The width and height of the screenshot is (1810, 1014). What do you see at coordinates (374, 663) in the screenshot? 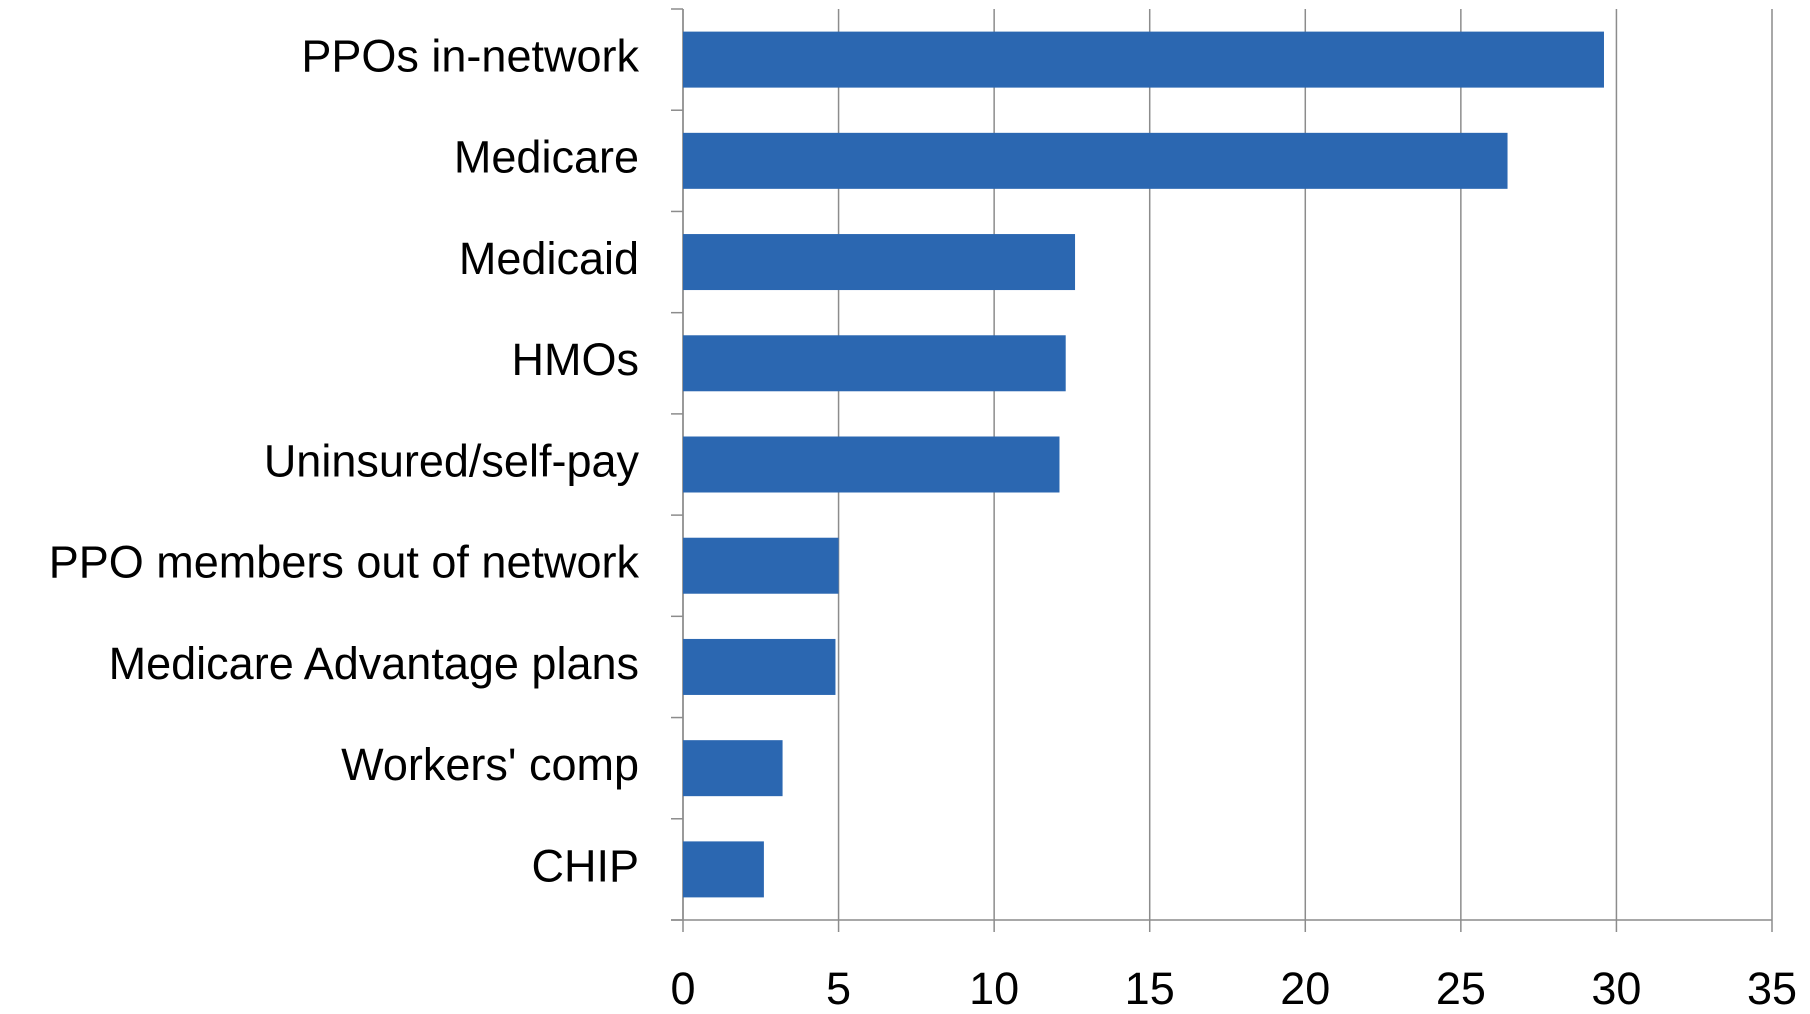
I see `y-tick-label: Medicare Advantage plans` at bounding box center [374, 663].